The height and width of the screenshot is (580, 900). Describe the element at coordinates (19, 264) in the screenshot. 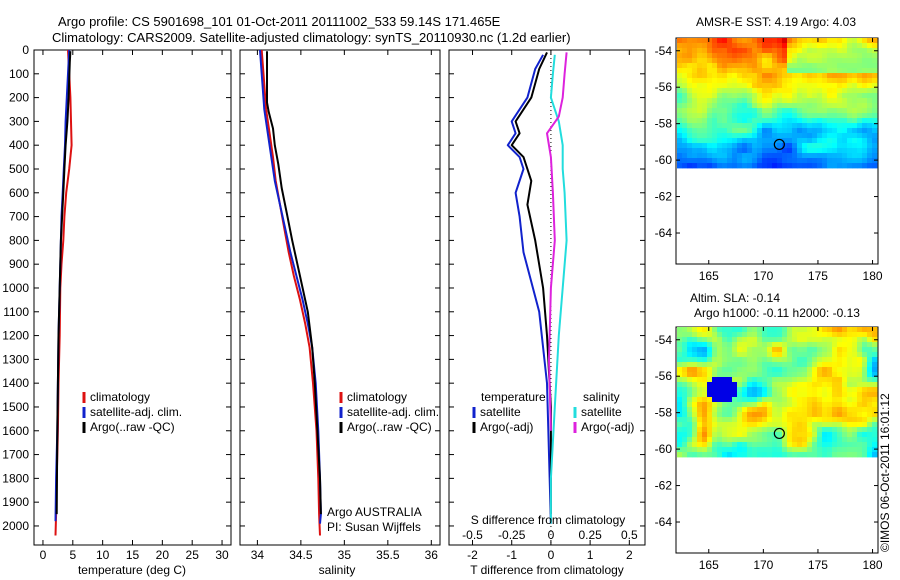

I see `temperature-ytick-label: 900` at that location.